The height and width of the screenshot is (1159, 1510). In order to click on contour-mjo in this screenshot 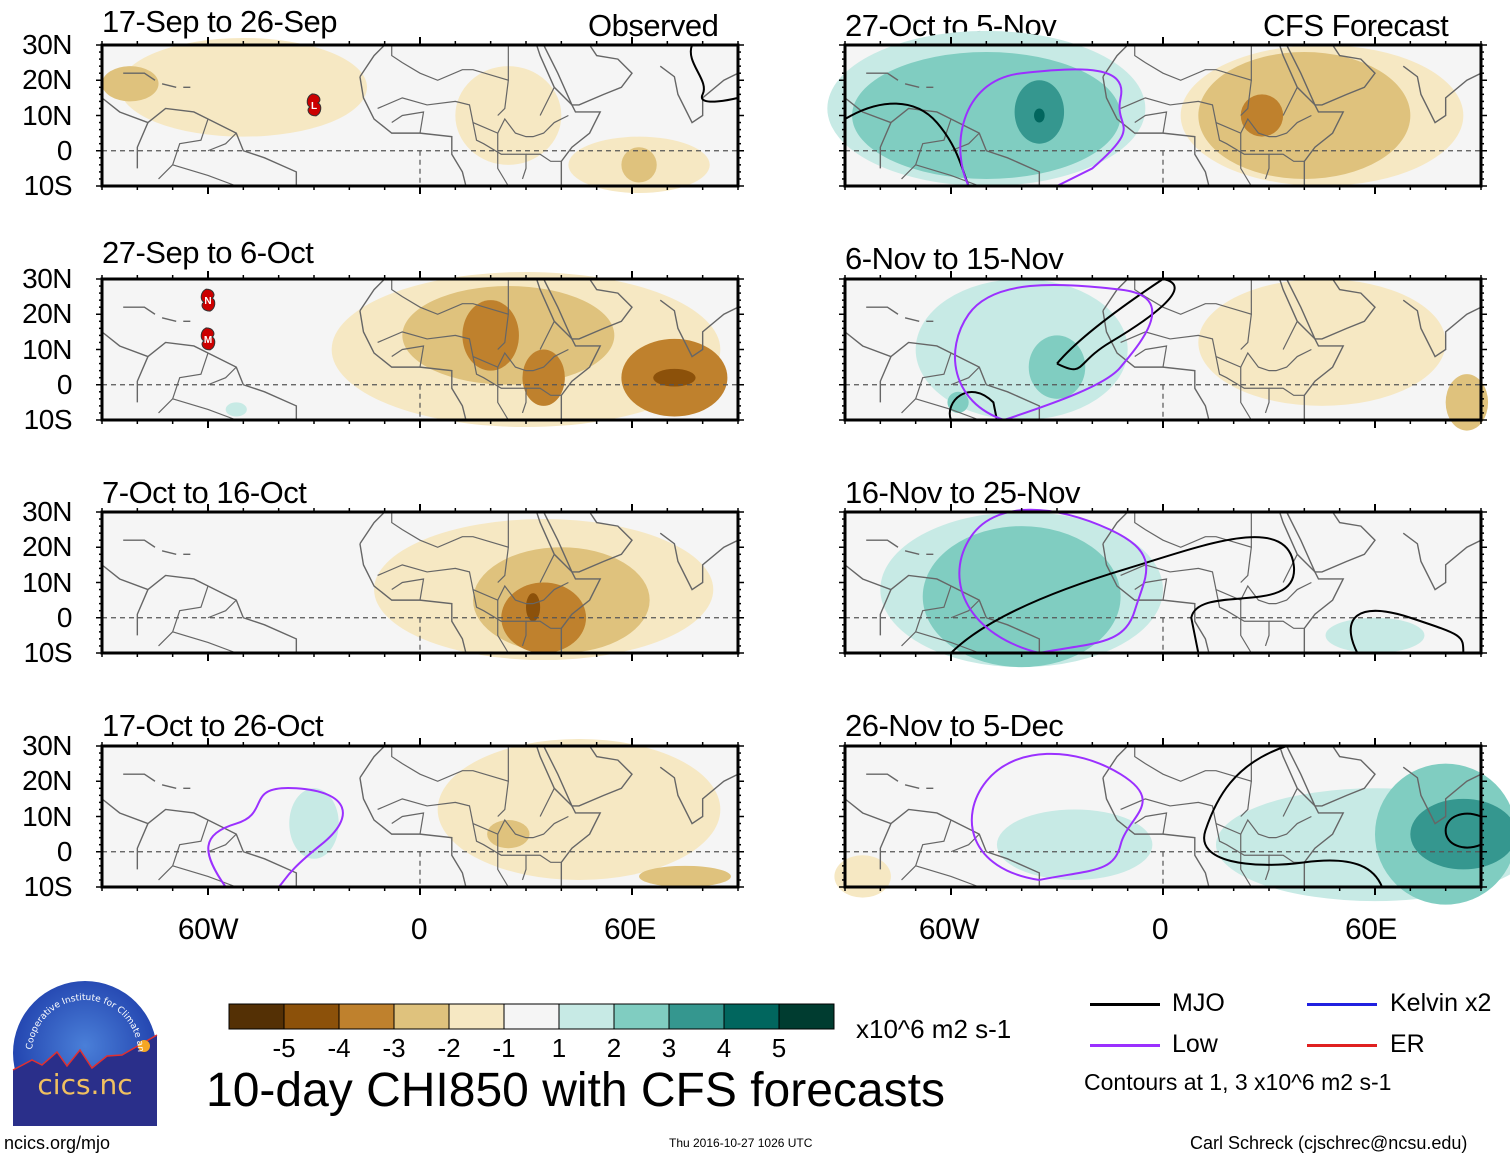, I will do `click(1342, 816)`.